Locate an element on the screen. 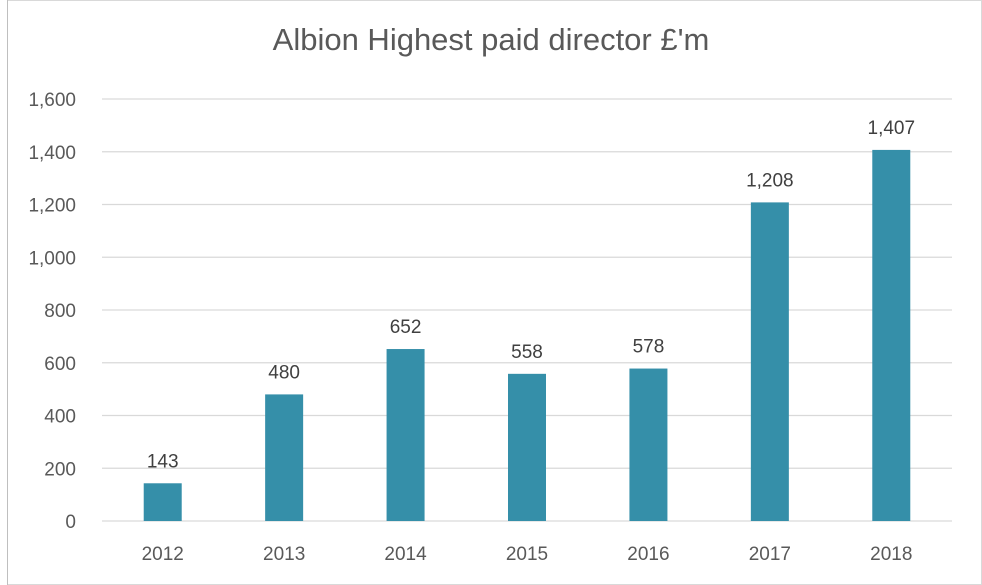  y-tick-label: 1,400 is located at coordinates (52, 153).